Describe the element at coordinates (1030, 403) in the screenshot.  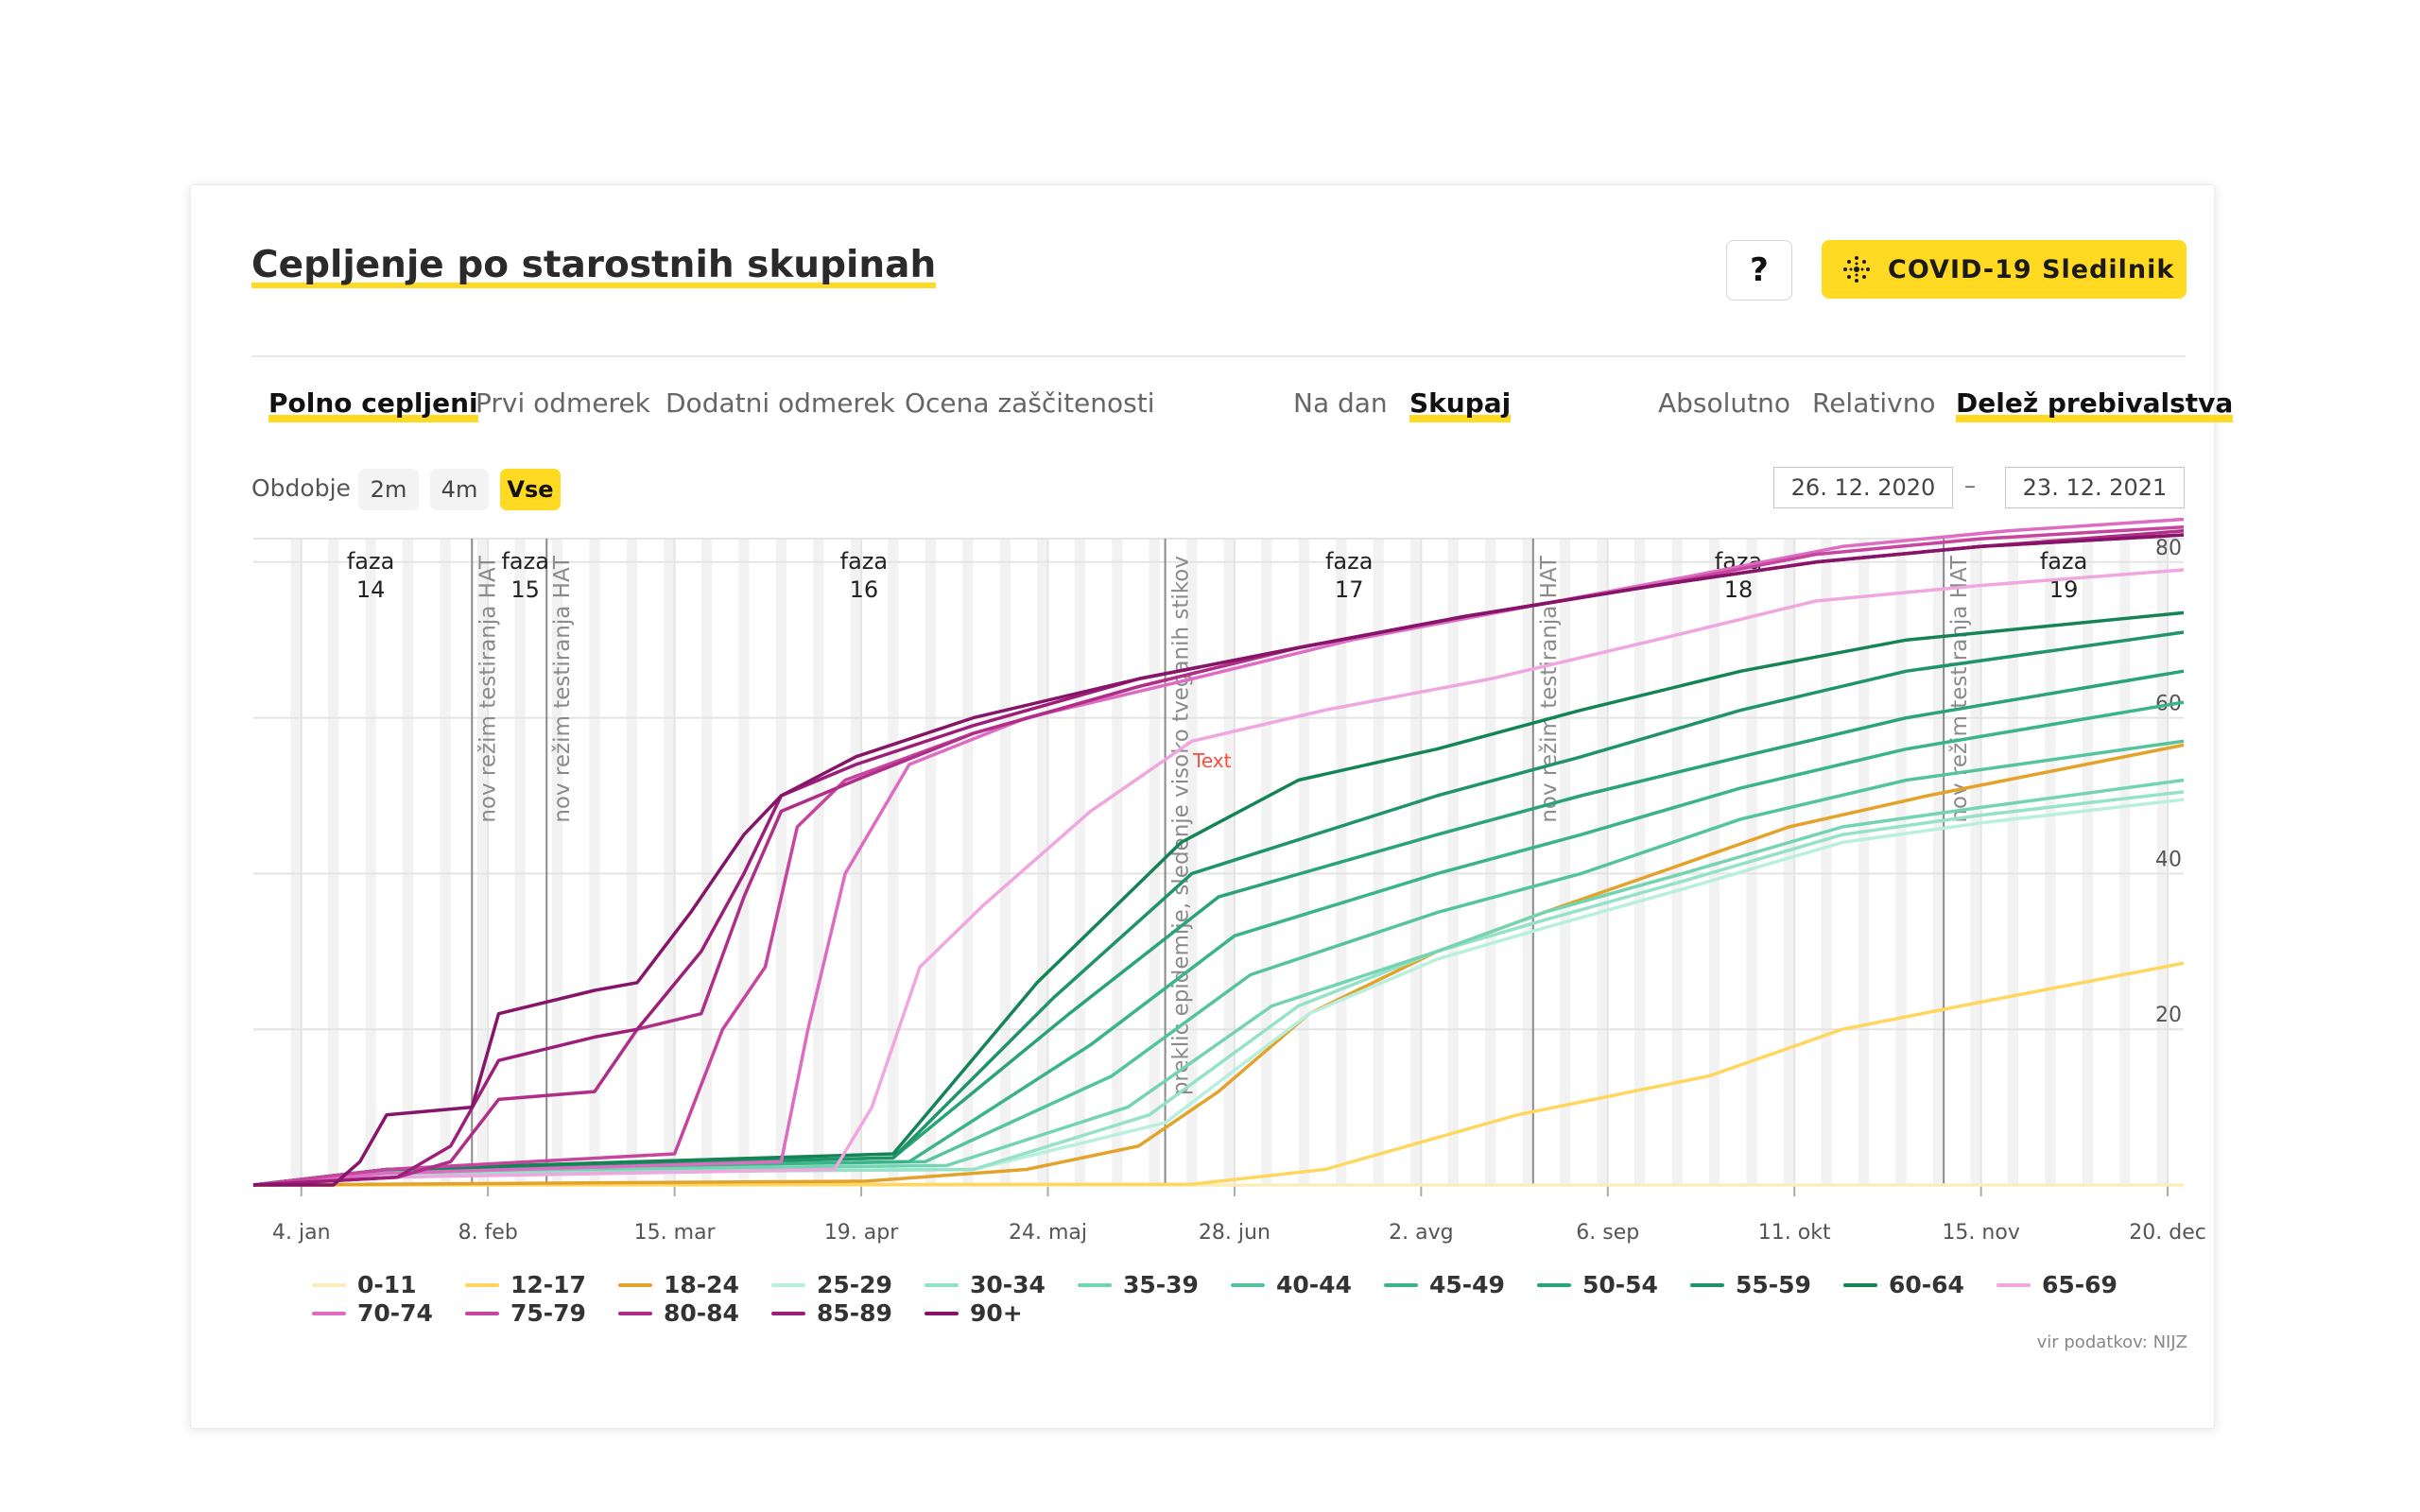
I see `tab-ocena-zascitenosti: Ocena zaščitenosti` at that location.